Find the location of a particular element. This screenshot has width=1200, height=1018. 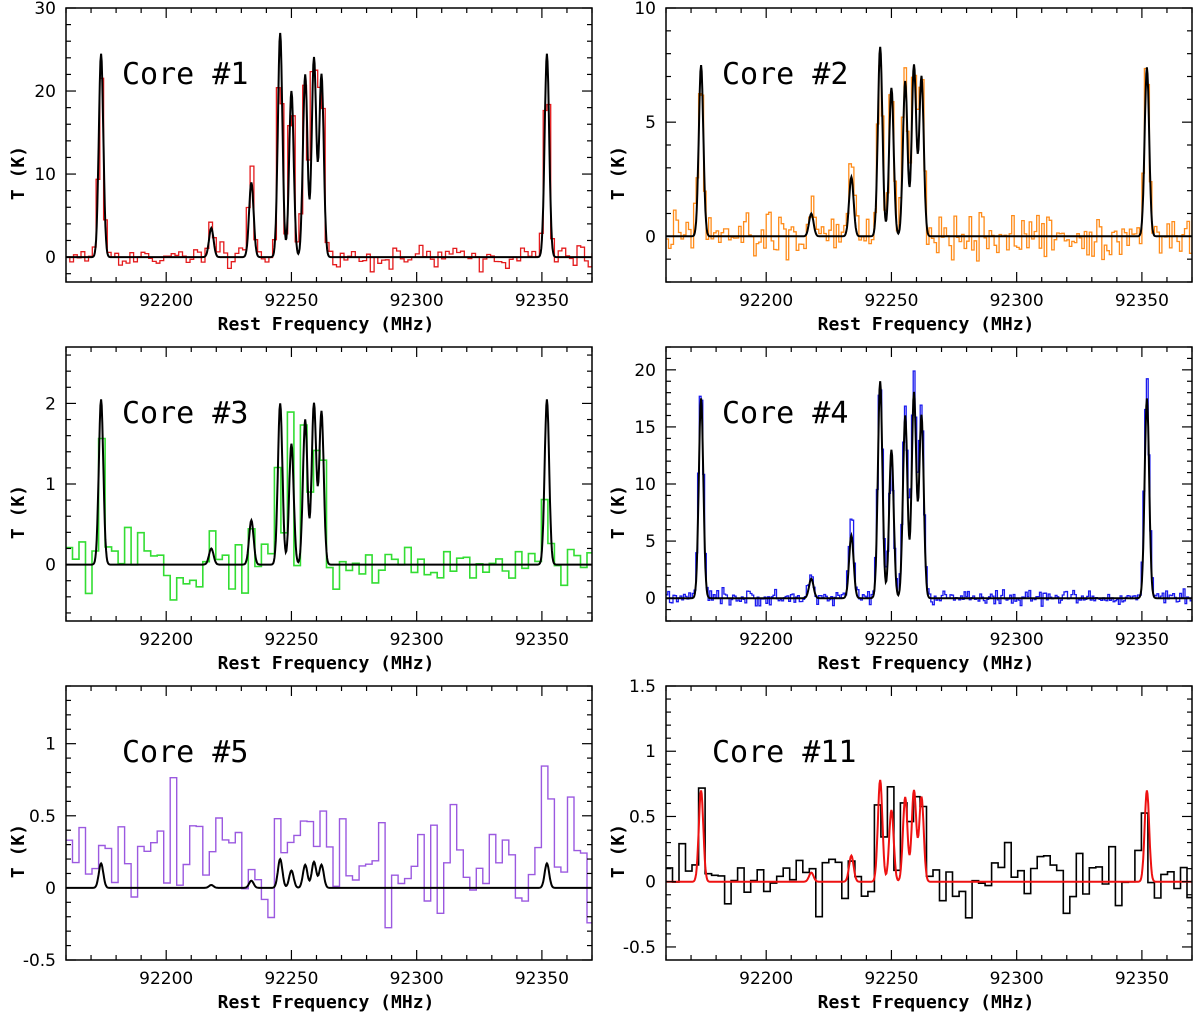

y-axis: 0 10 20 30 is located at coordinates (313, 137).